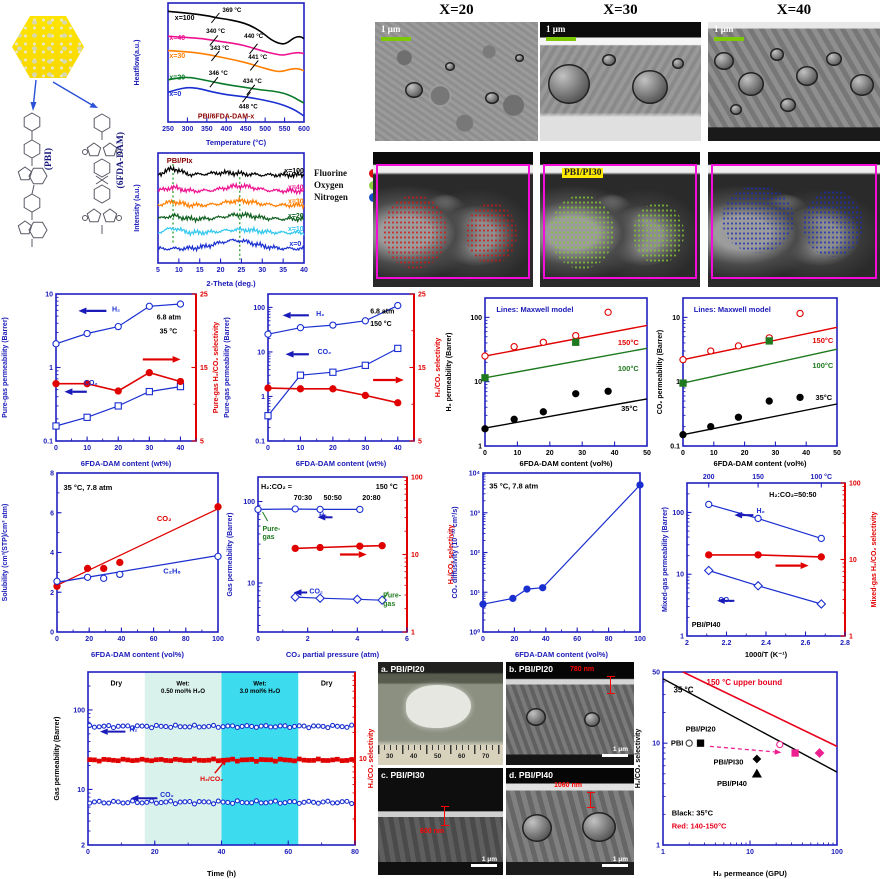  I want to click on svg-text: H₂/CO₂ selectivity, so click(638, 759).